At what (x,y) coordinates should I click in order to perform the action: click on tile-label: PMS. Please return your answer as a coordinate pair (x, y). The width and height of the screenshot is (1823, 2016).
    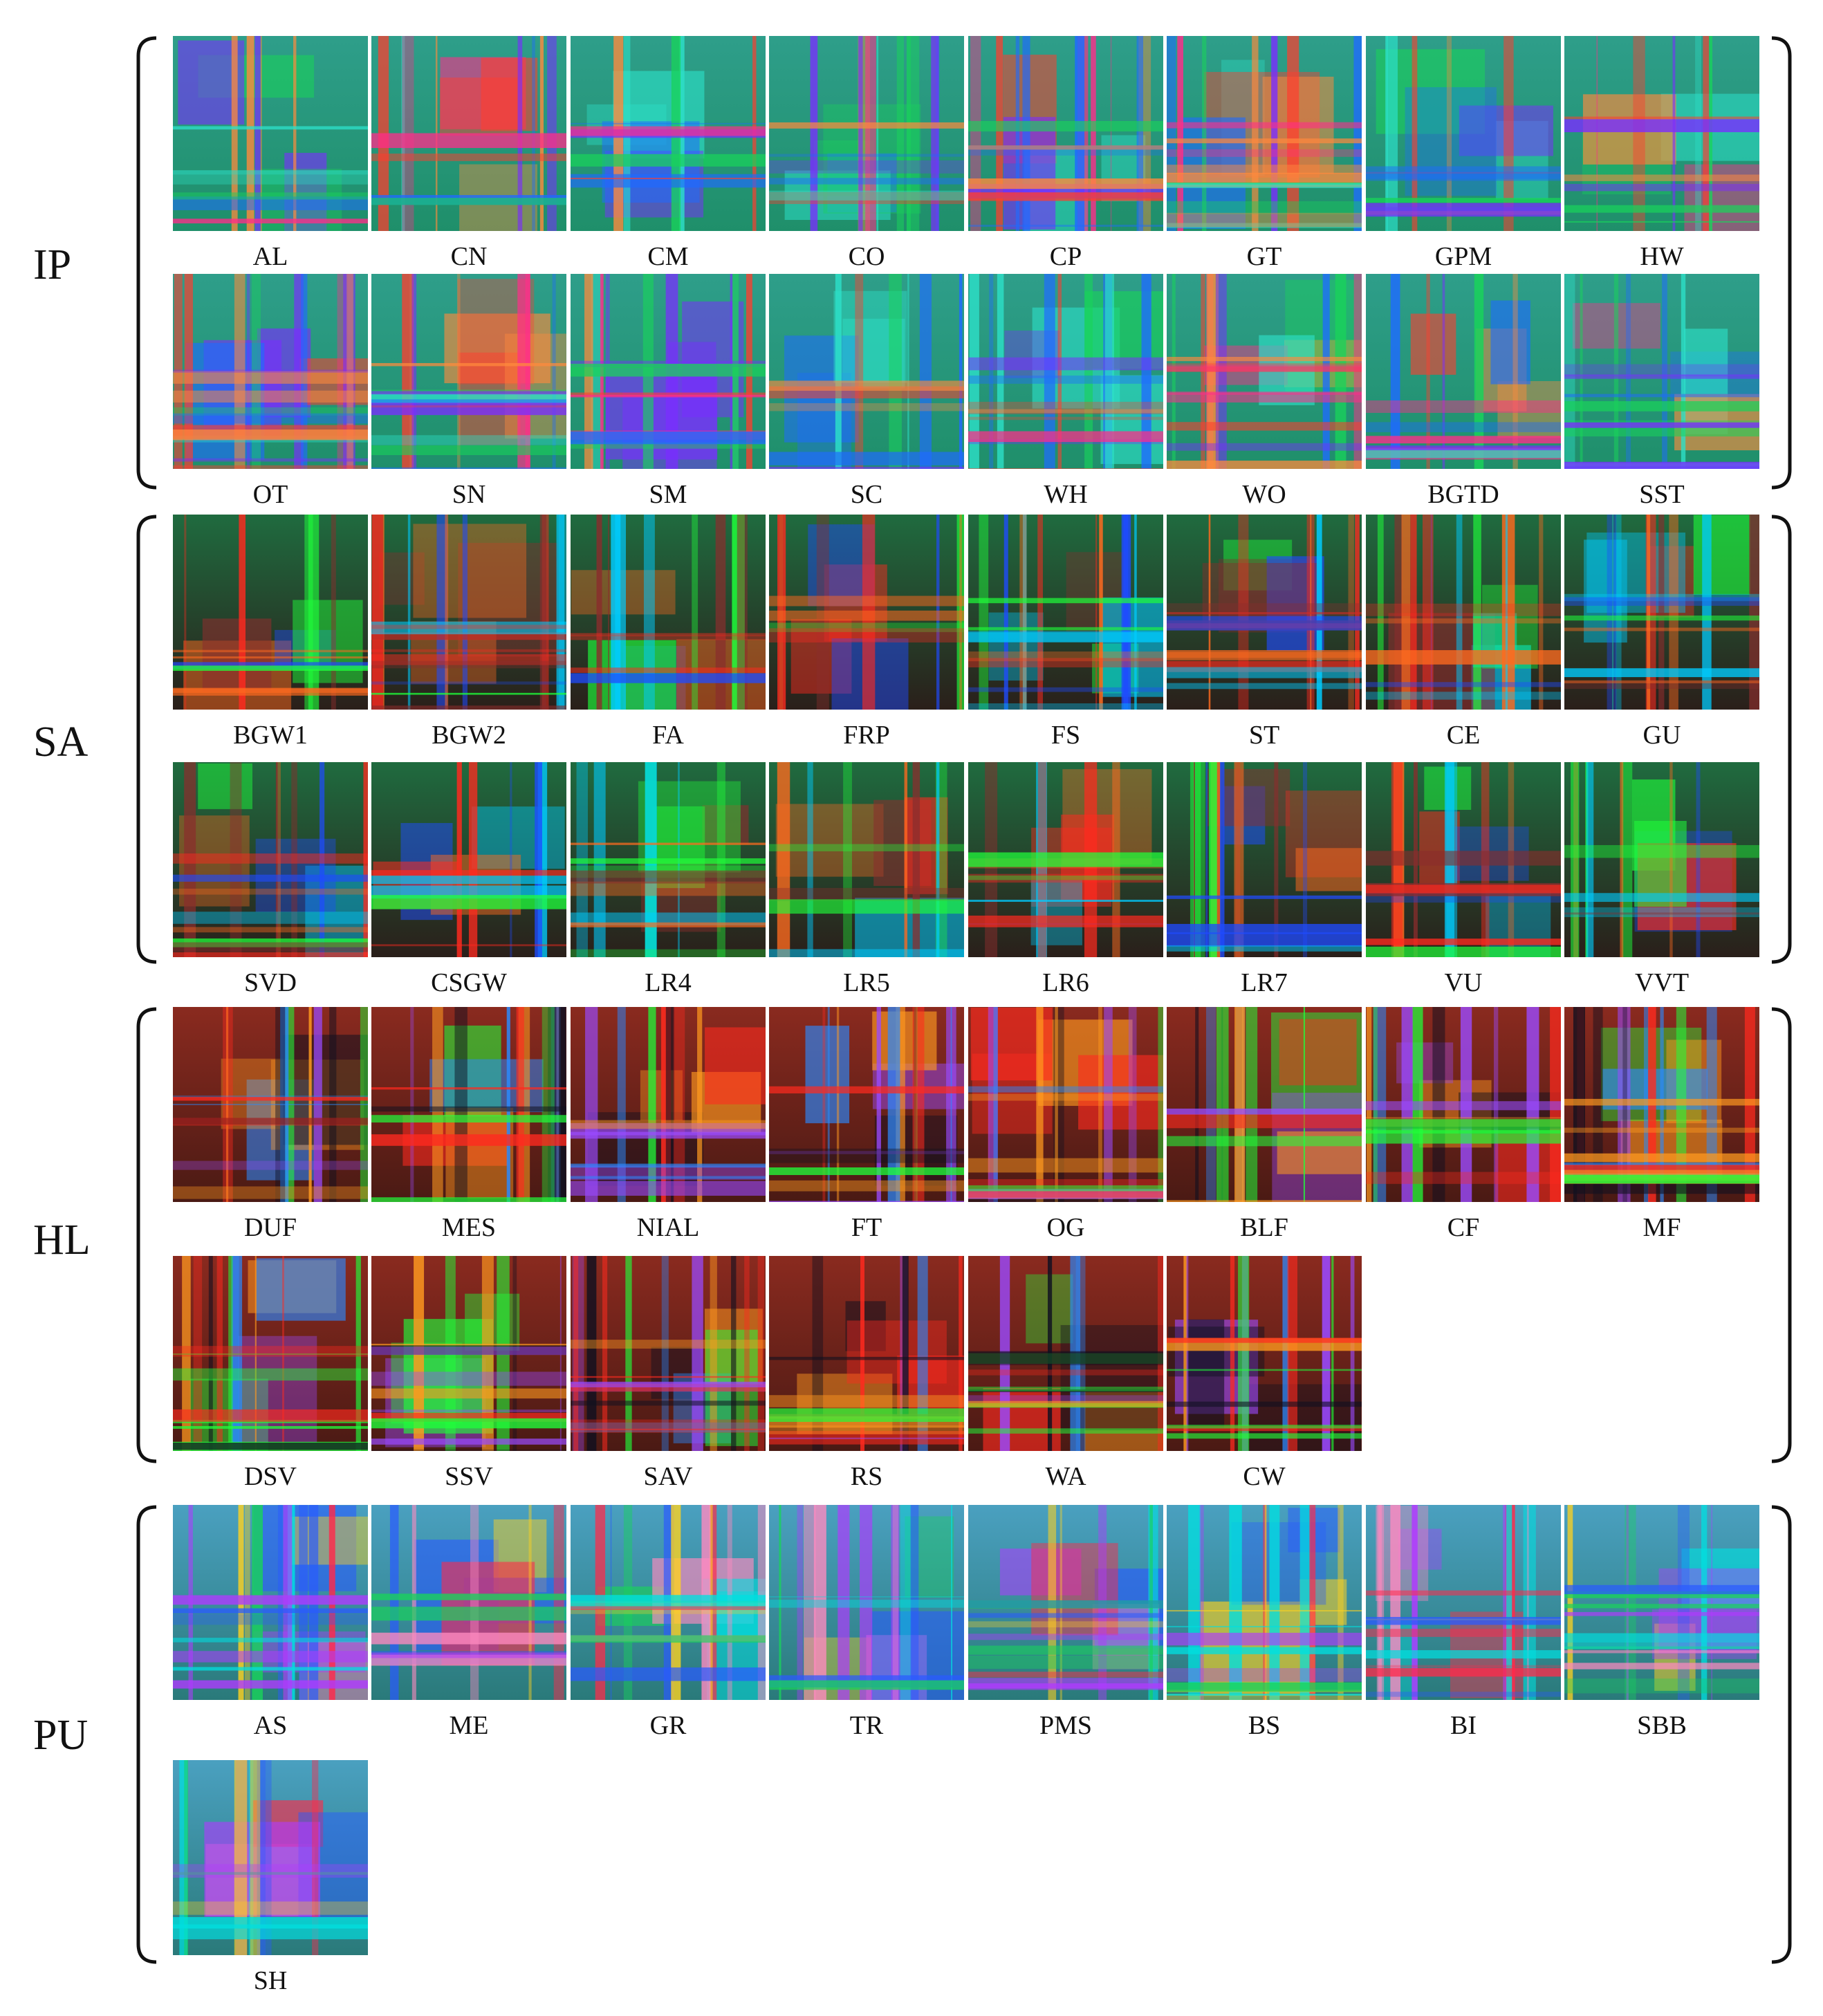
    Looking at the image, I should click on (1066, 1725).